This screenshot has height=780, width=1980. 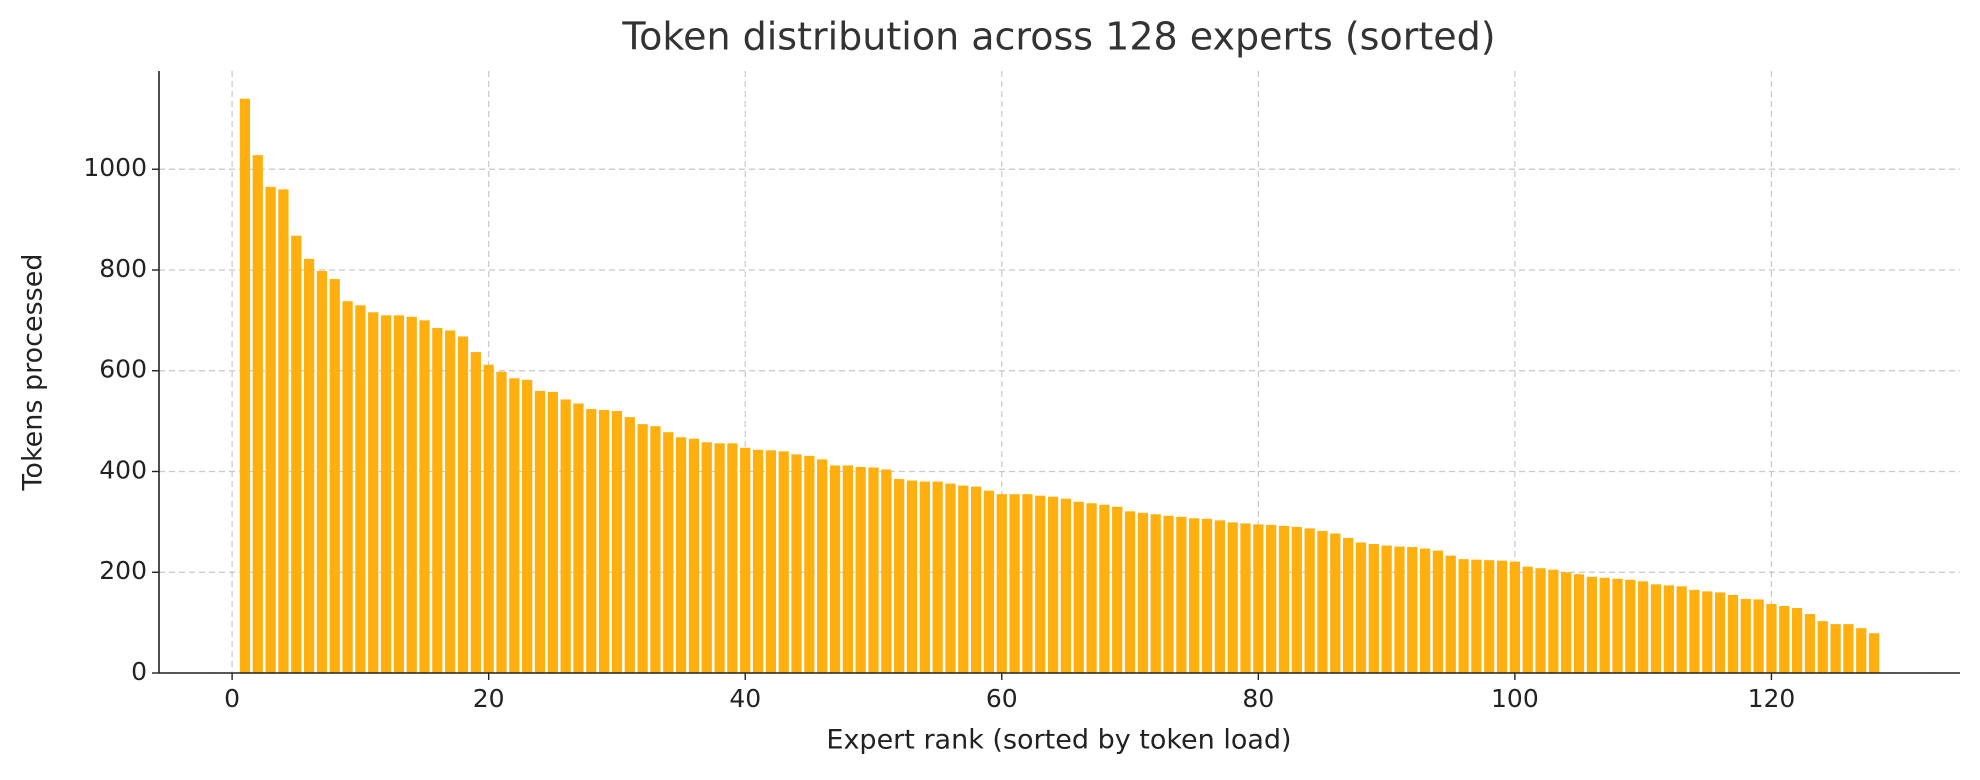 I want to click on x-axis-label: Expert rank (sorted by token load), so click(x=1058, y=740).